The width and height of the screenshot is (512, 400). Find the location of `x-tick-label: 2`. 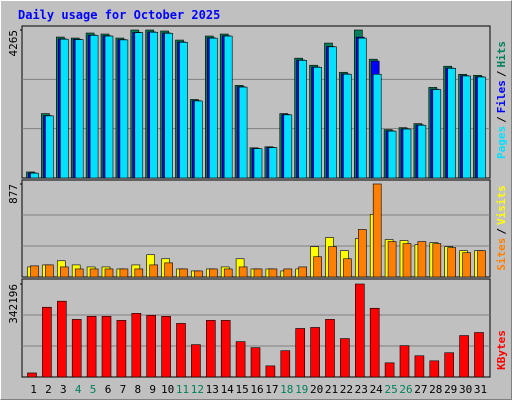

x-tick-label: 2 is located at coordinates (48, 389).